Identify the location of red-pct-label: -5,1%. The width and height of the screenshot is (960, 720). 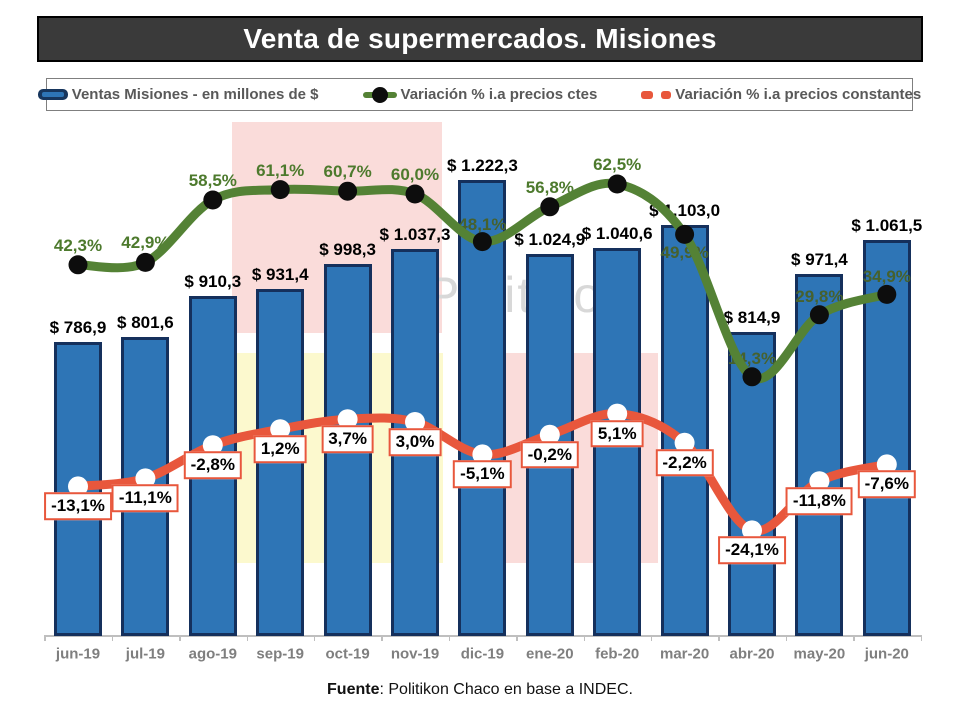
(482, 474).